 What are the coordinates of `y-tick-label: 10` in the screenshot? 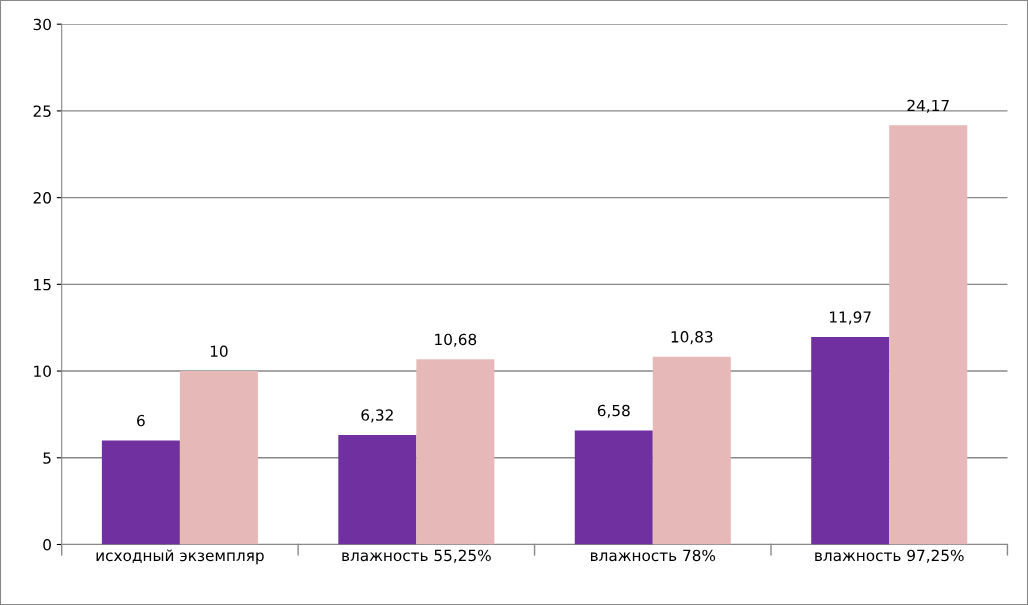 It's located at (42, 371).